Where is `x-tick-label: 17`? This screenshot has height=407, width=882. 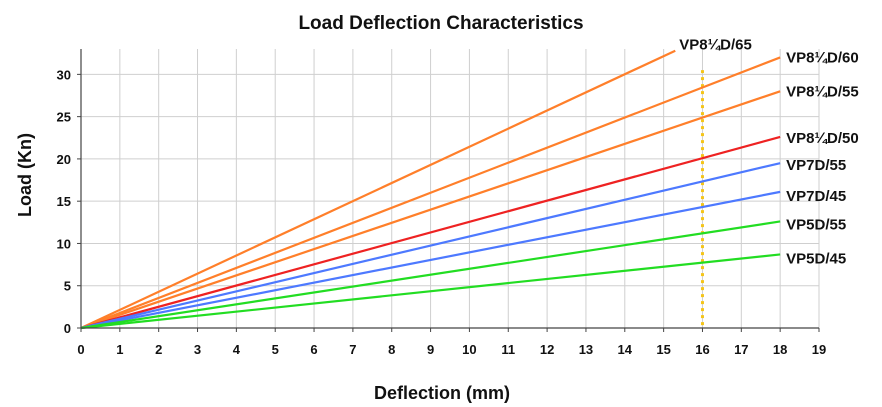 x-tick-label: 17 is located at coordinates (741, 349).